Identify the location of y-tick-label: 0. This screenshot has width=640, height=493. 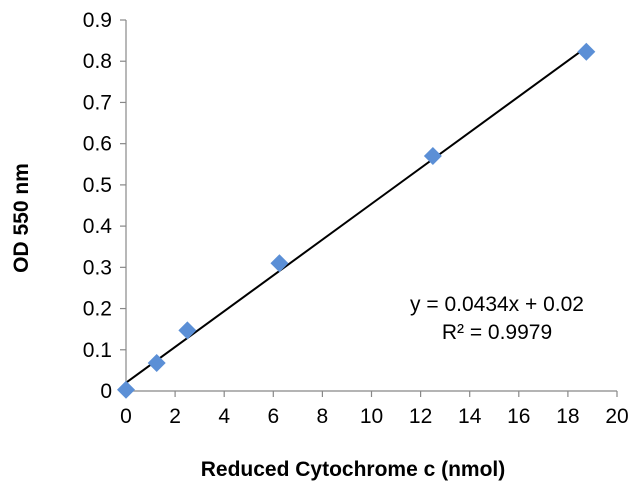
(106, 391).